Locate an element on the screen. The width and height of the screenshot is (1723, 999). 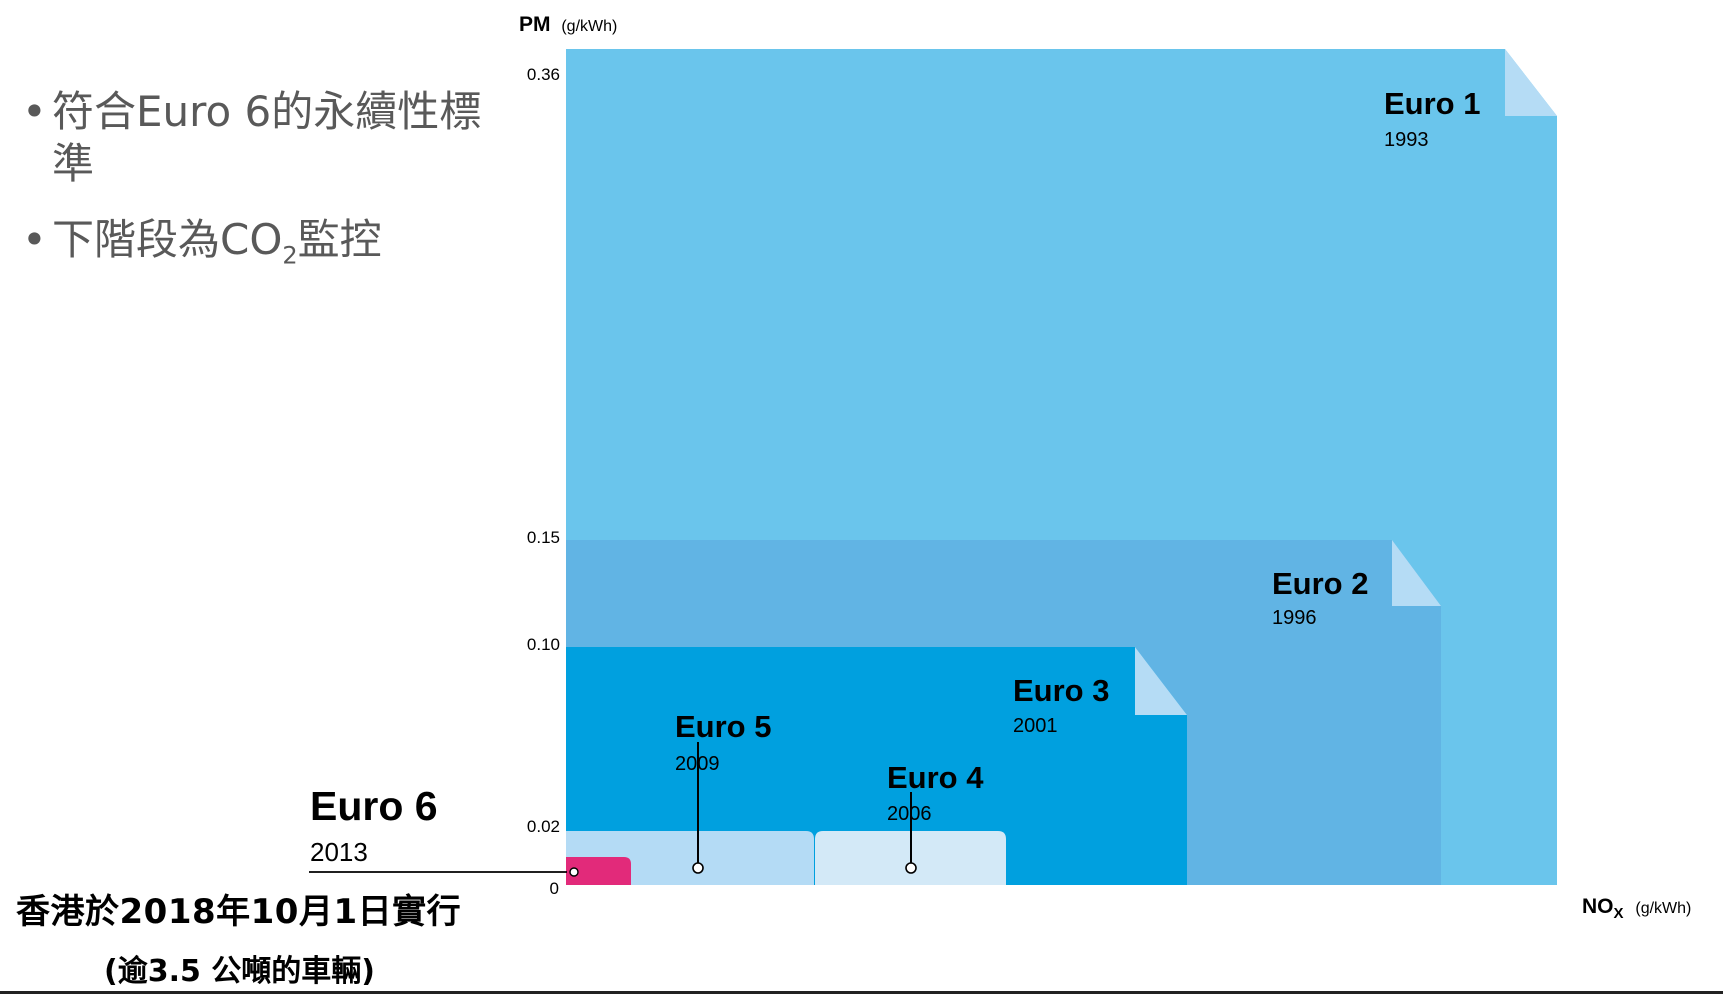
x-axis-label-sub: X is located at coordinates (1619, 913).